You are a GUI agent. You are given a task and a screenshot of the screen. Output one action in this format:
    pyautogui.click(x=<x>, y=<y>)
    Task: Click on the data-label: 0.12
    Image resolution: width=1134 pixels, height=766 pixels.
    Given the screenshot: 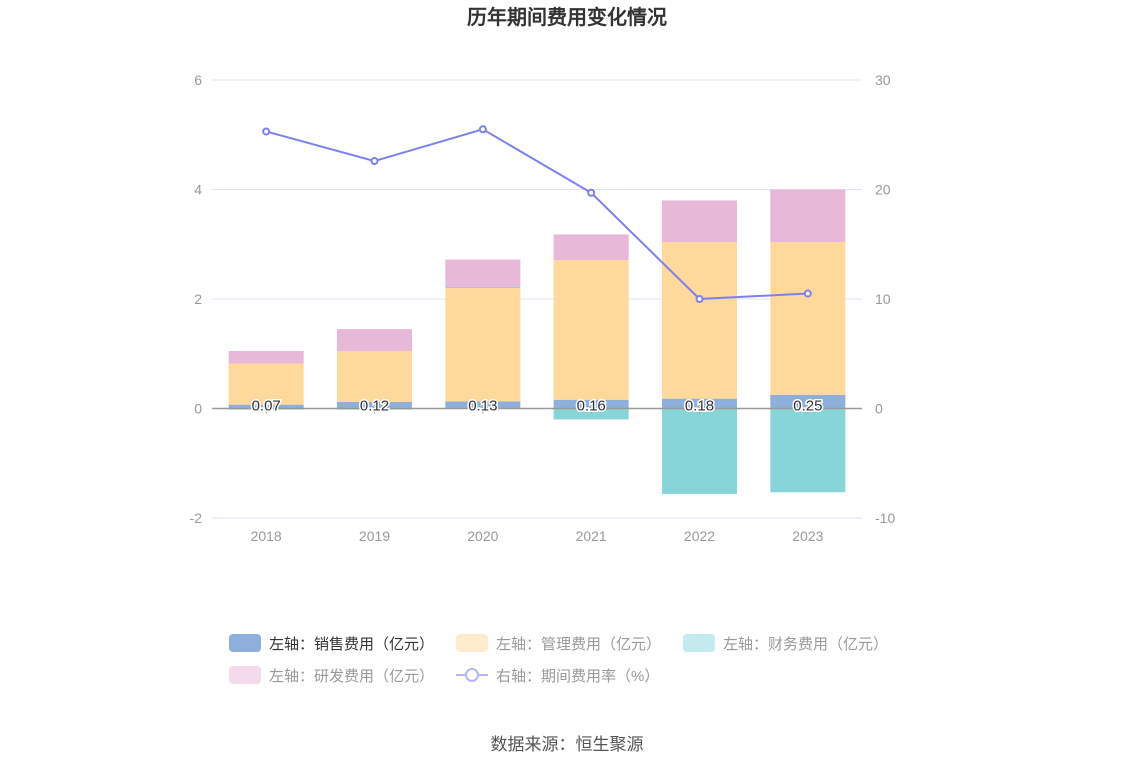 What is the action you would take?
    pyautogui.click(x=374, y=406)
    